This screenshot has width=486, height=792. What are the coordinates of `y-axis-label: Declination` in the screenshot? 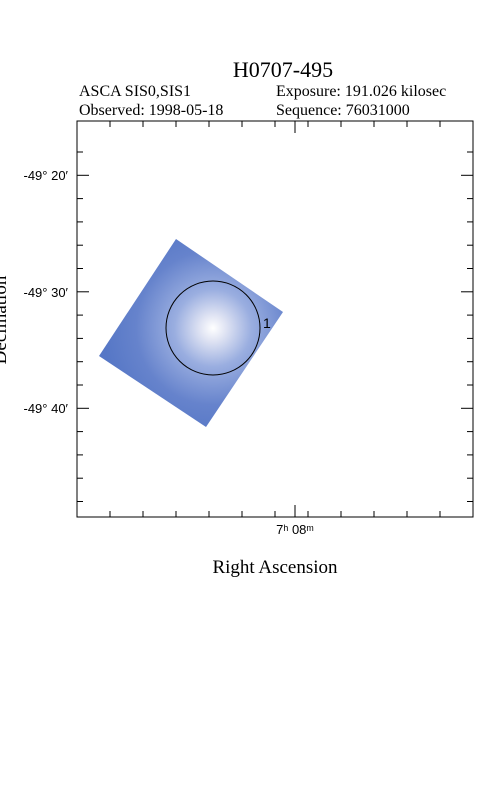 It's located at (5, 319).